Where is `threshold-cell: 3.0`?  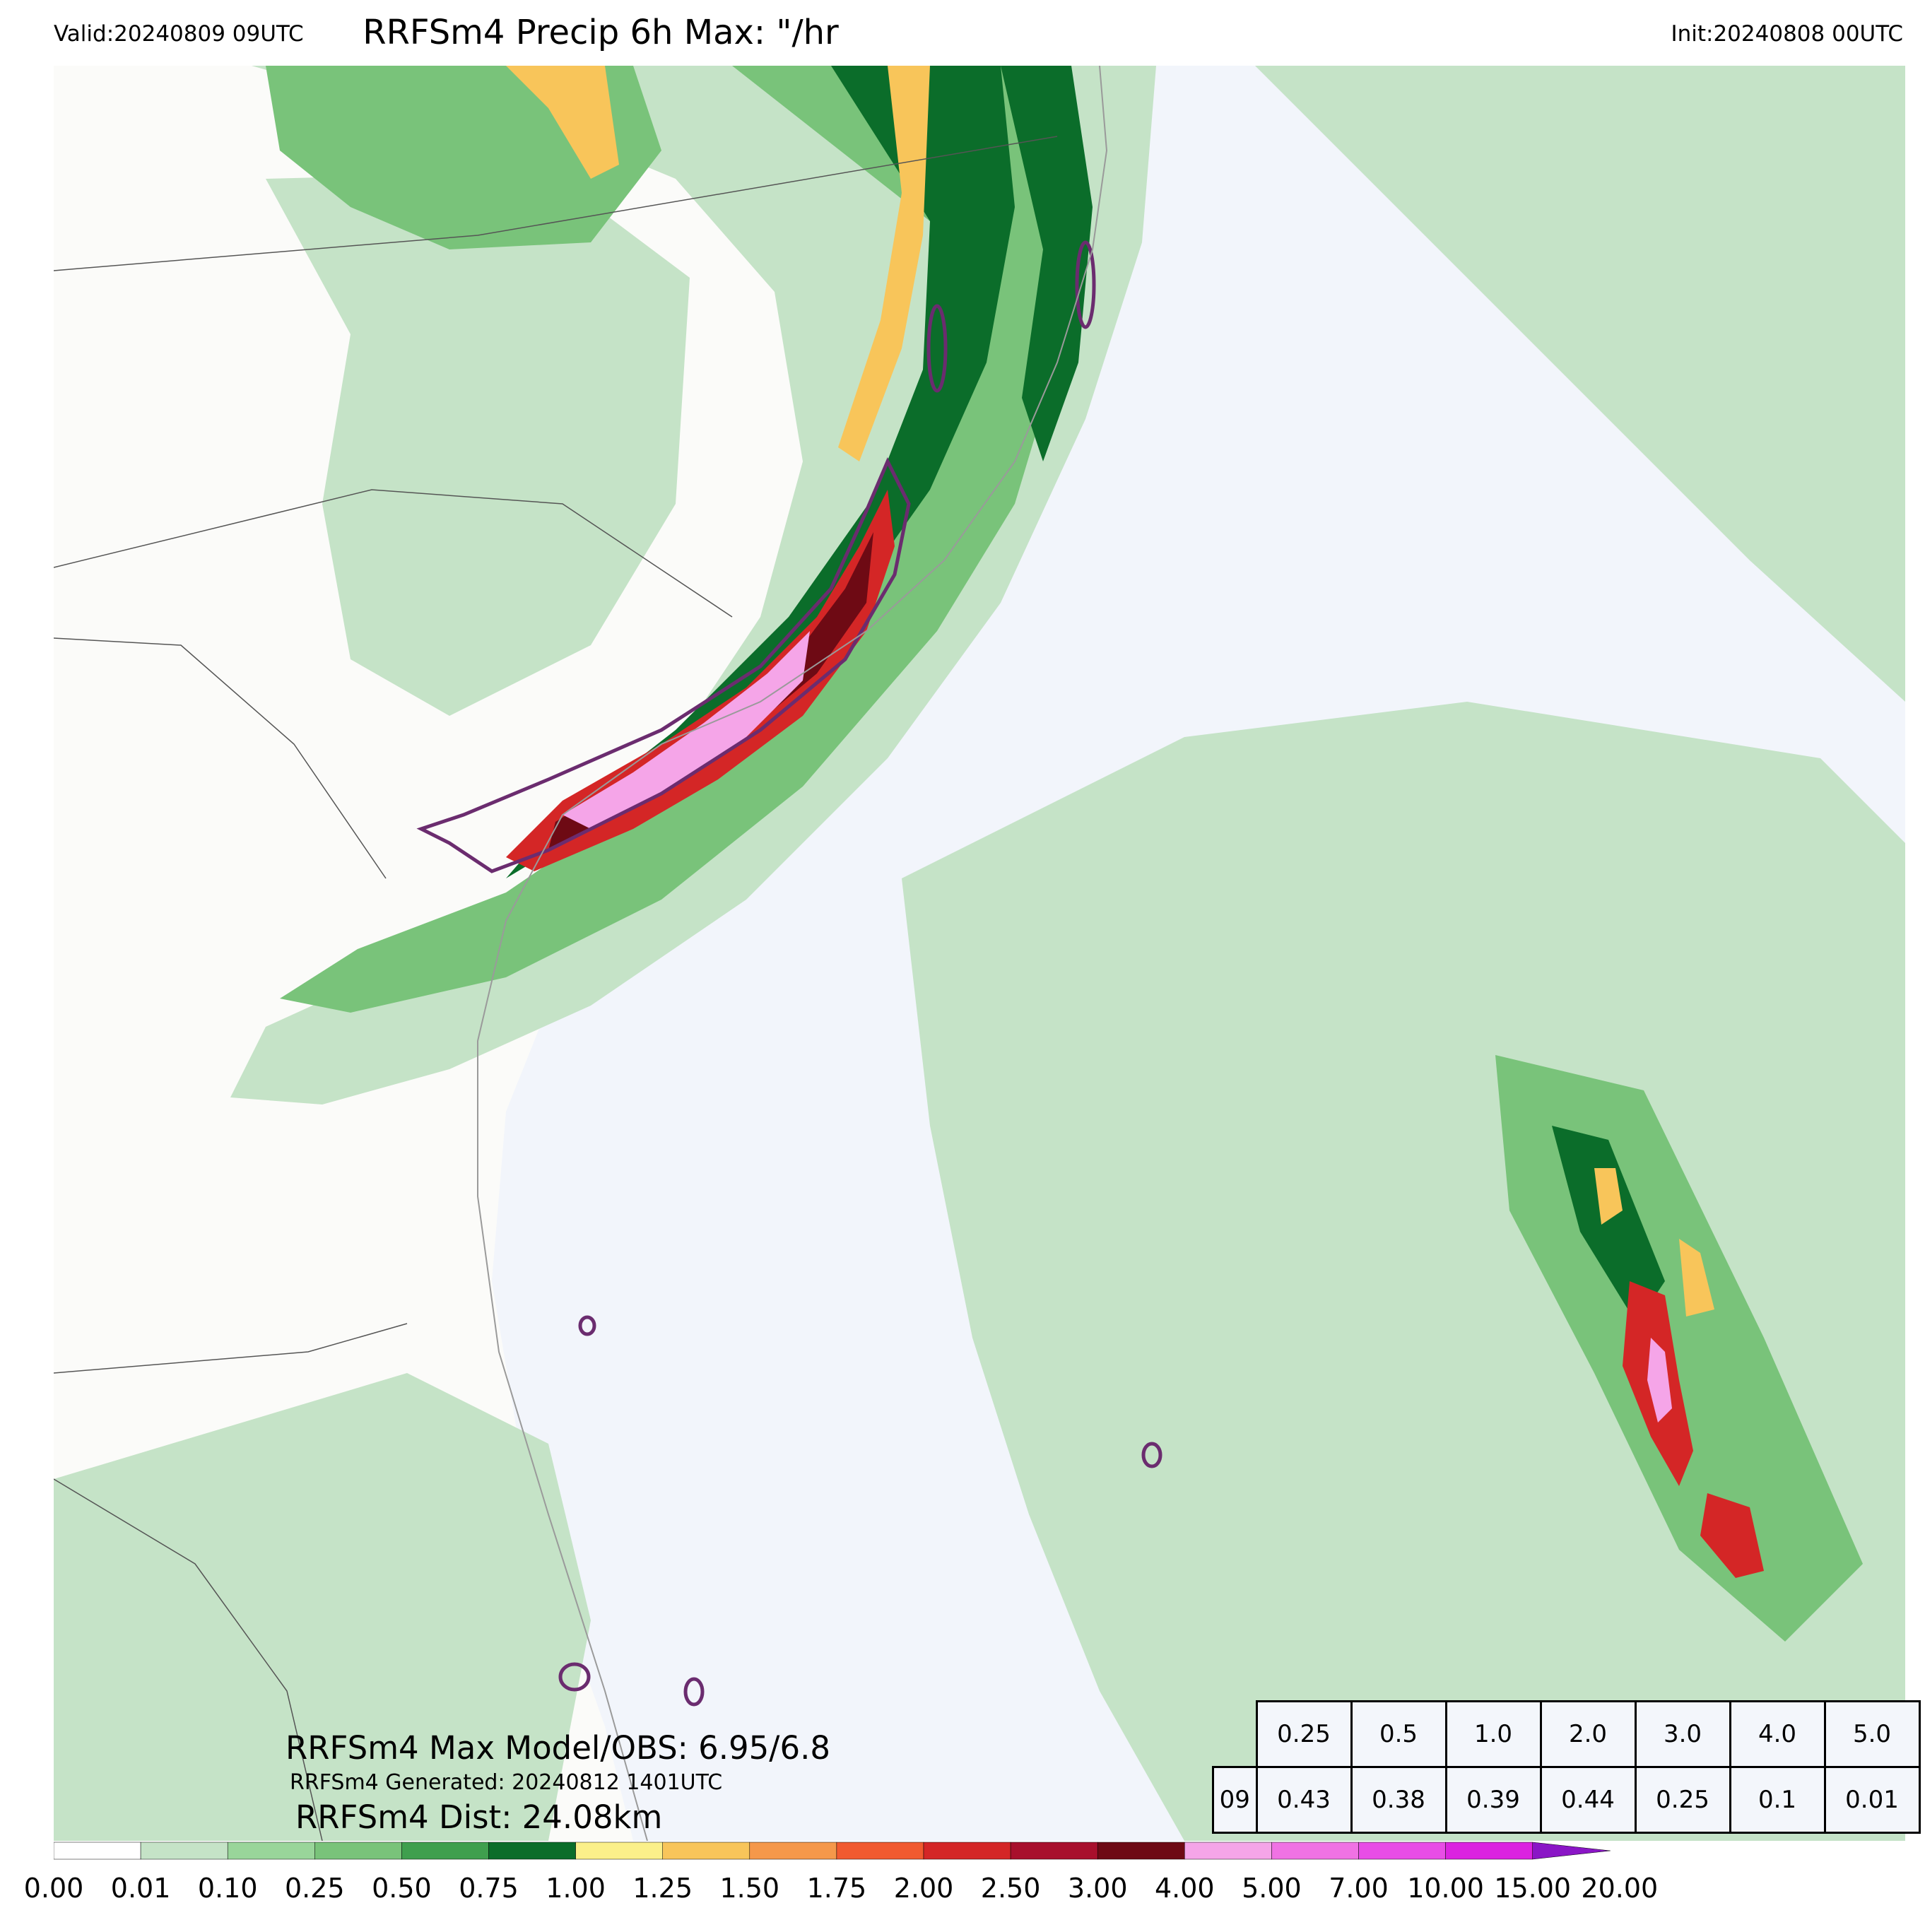 threshold-cell: 3.0 is located at coordinates (1683, 1734).